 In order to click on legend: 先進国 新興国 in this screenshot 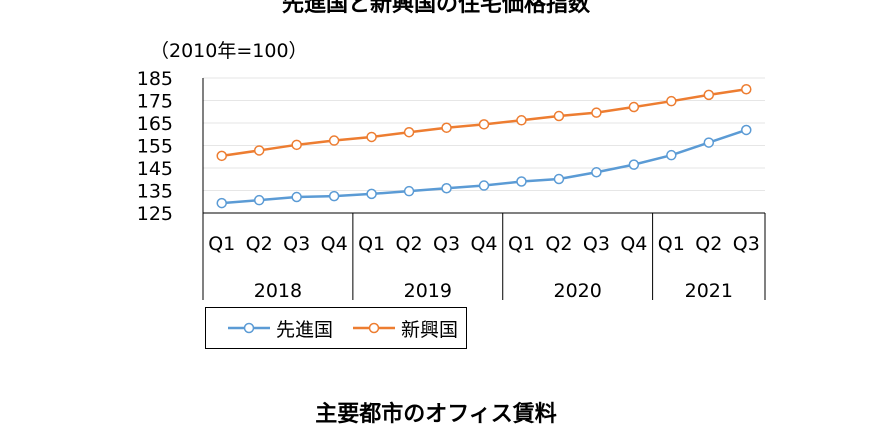, I will do `click(336, 328)`.